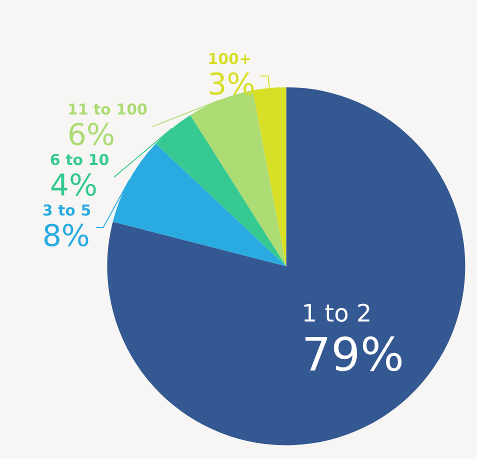 The width and height of the screenshot is (477, 459). I want to click on slice-label: 11 to 100, so click(107, 109).